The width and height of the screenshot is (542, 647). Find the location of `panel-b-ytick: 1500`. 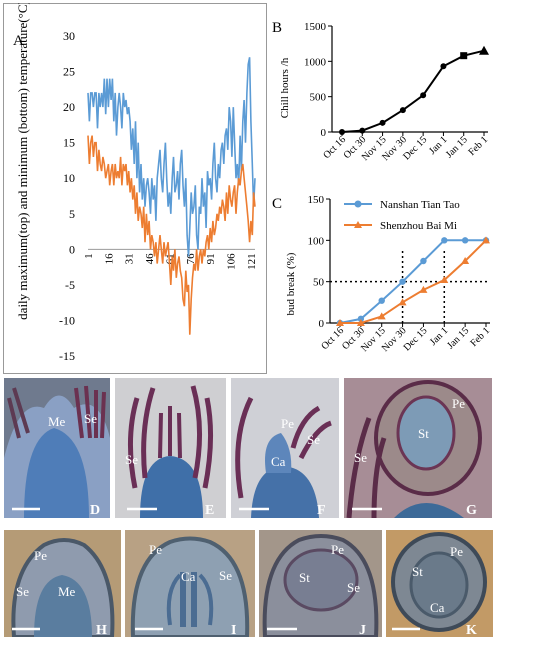

panel-b-ytick: 1500 is located at coordinates (315, 27).